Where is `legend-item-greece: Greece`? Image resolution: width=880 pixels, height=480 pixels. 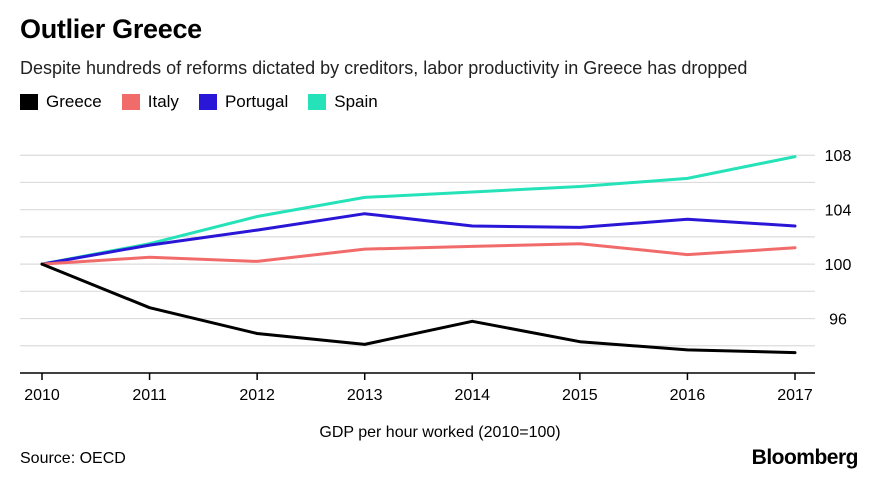
legend-item-greece: Greece is located at coordinates (61, 102).